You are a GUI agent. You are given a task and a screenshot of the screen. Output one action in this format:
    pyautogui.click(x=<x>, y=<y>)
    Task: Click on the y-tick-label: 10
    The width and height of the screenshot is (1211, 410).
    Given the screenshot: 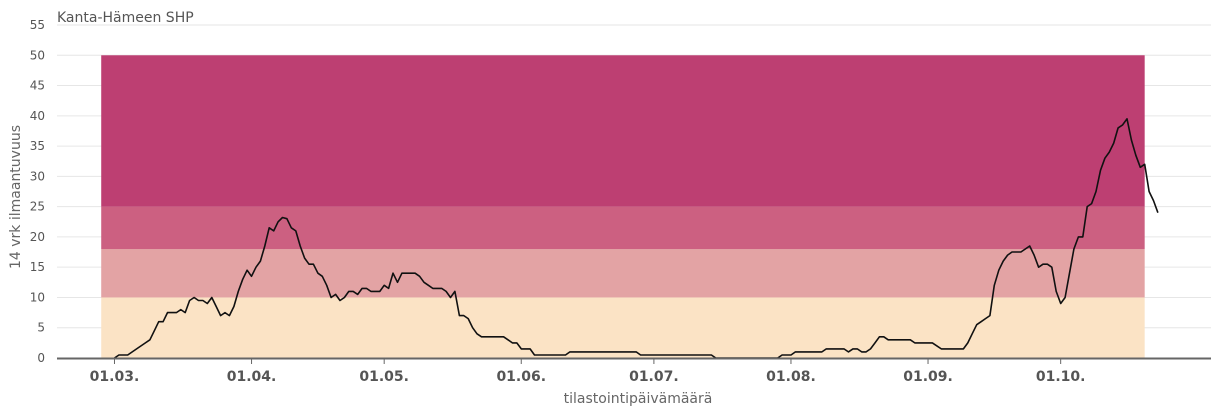 What is the action you would take?
    pyautogui.click(x=37, y=297)
    